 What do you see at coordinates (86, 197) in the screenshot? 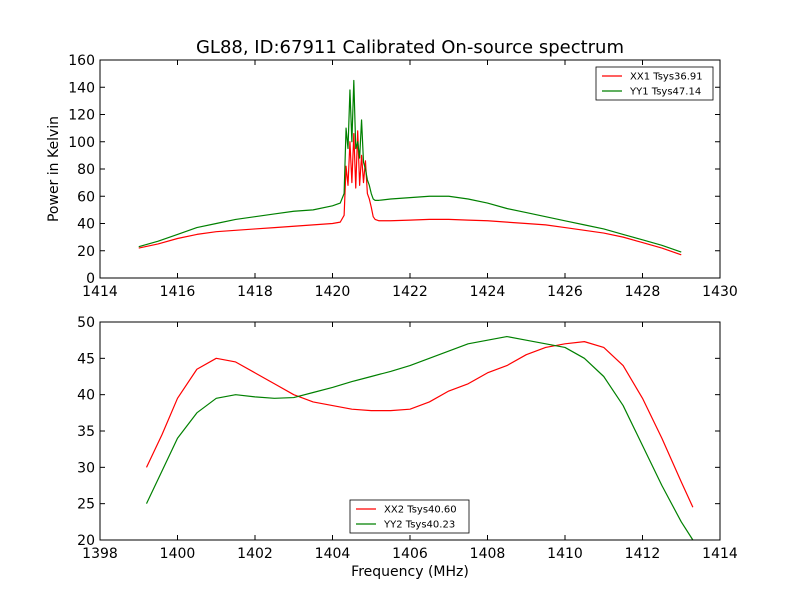
I see `y-tick-label: 60` at bounding box center [86, 197].